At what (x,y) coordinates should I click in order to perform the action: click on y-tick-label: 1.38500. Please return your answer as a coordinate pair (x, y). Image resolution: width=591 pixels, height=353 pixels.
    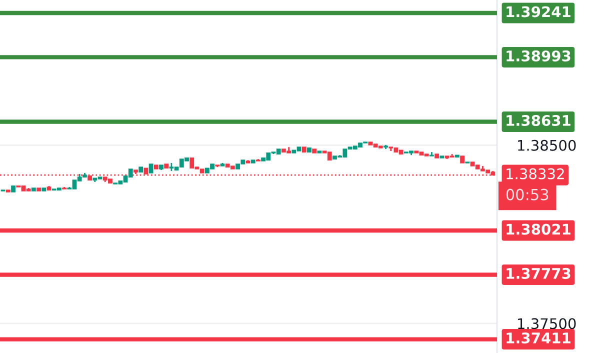
    Looking at the image, I should click on (547, 145).